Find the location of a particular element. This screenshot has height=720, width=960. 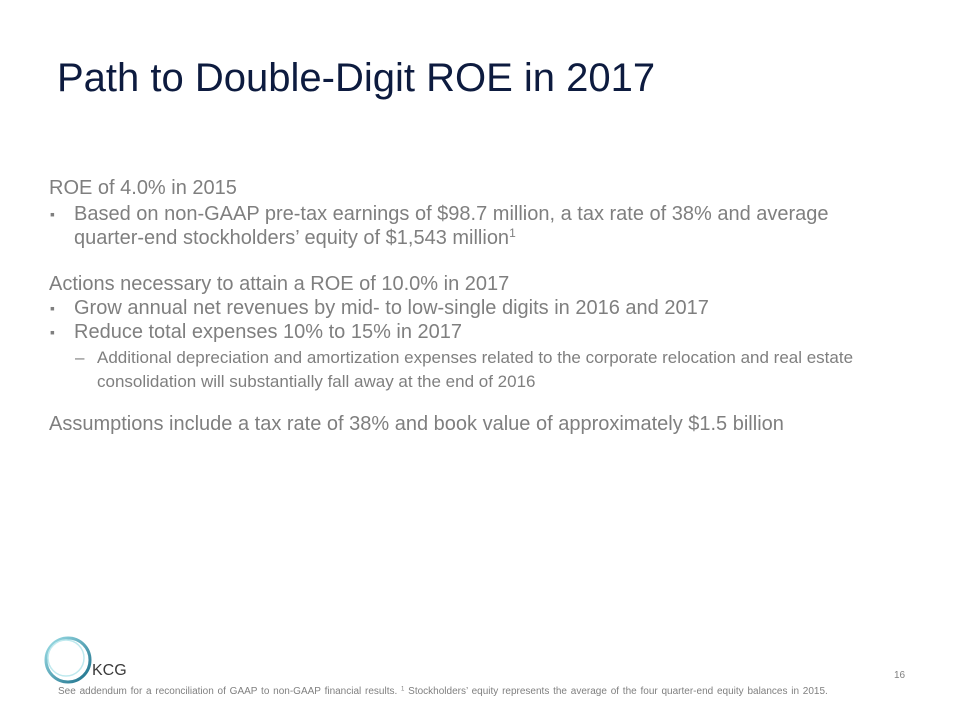

logo-mark is located at coordinates (68, 660).